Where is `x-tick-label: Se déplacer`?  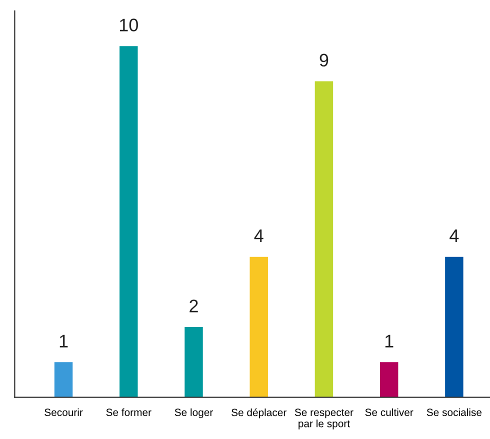
x-tick-label: Se déplacer is located at coordinates (259, 413).